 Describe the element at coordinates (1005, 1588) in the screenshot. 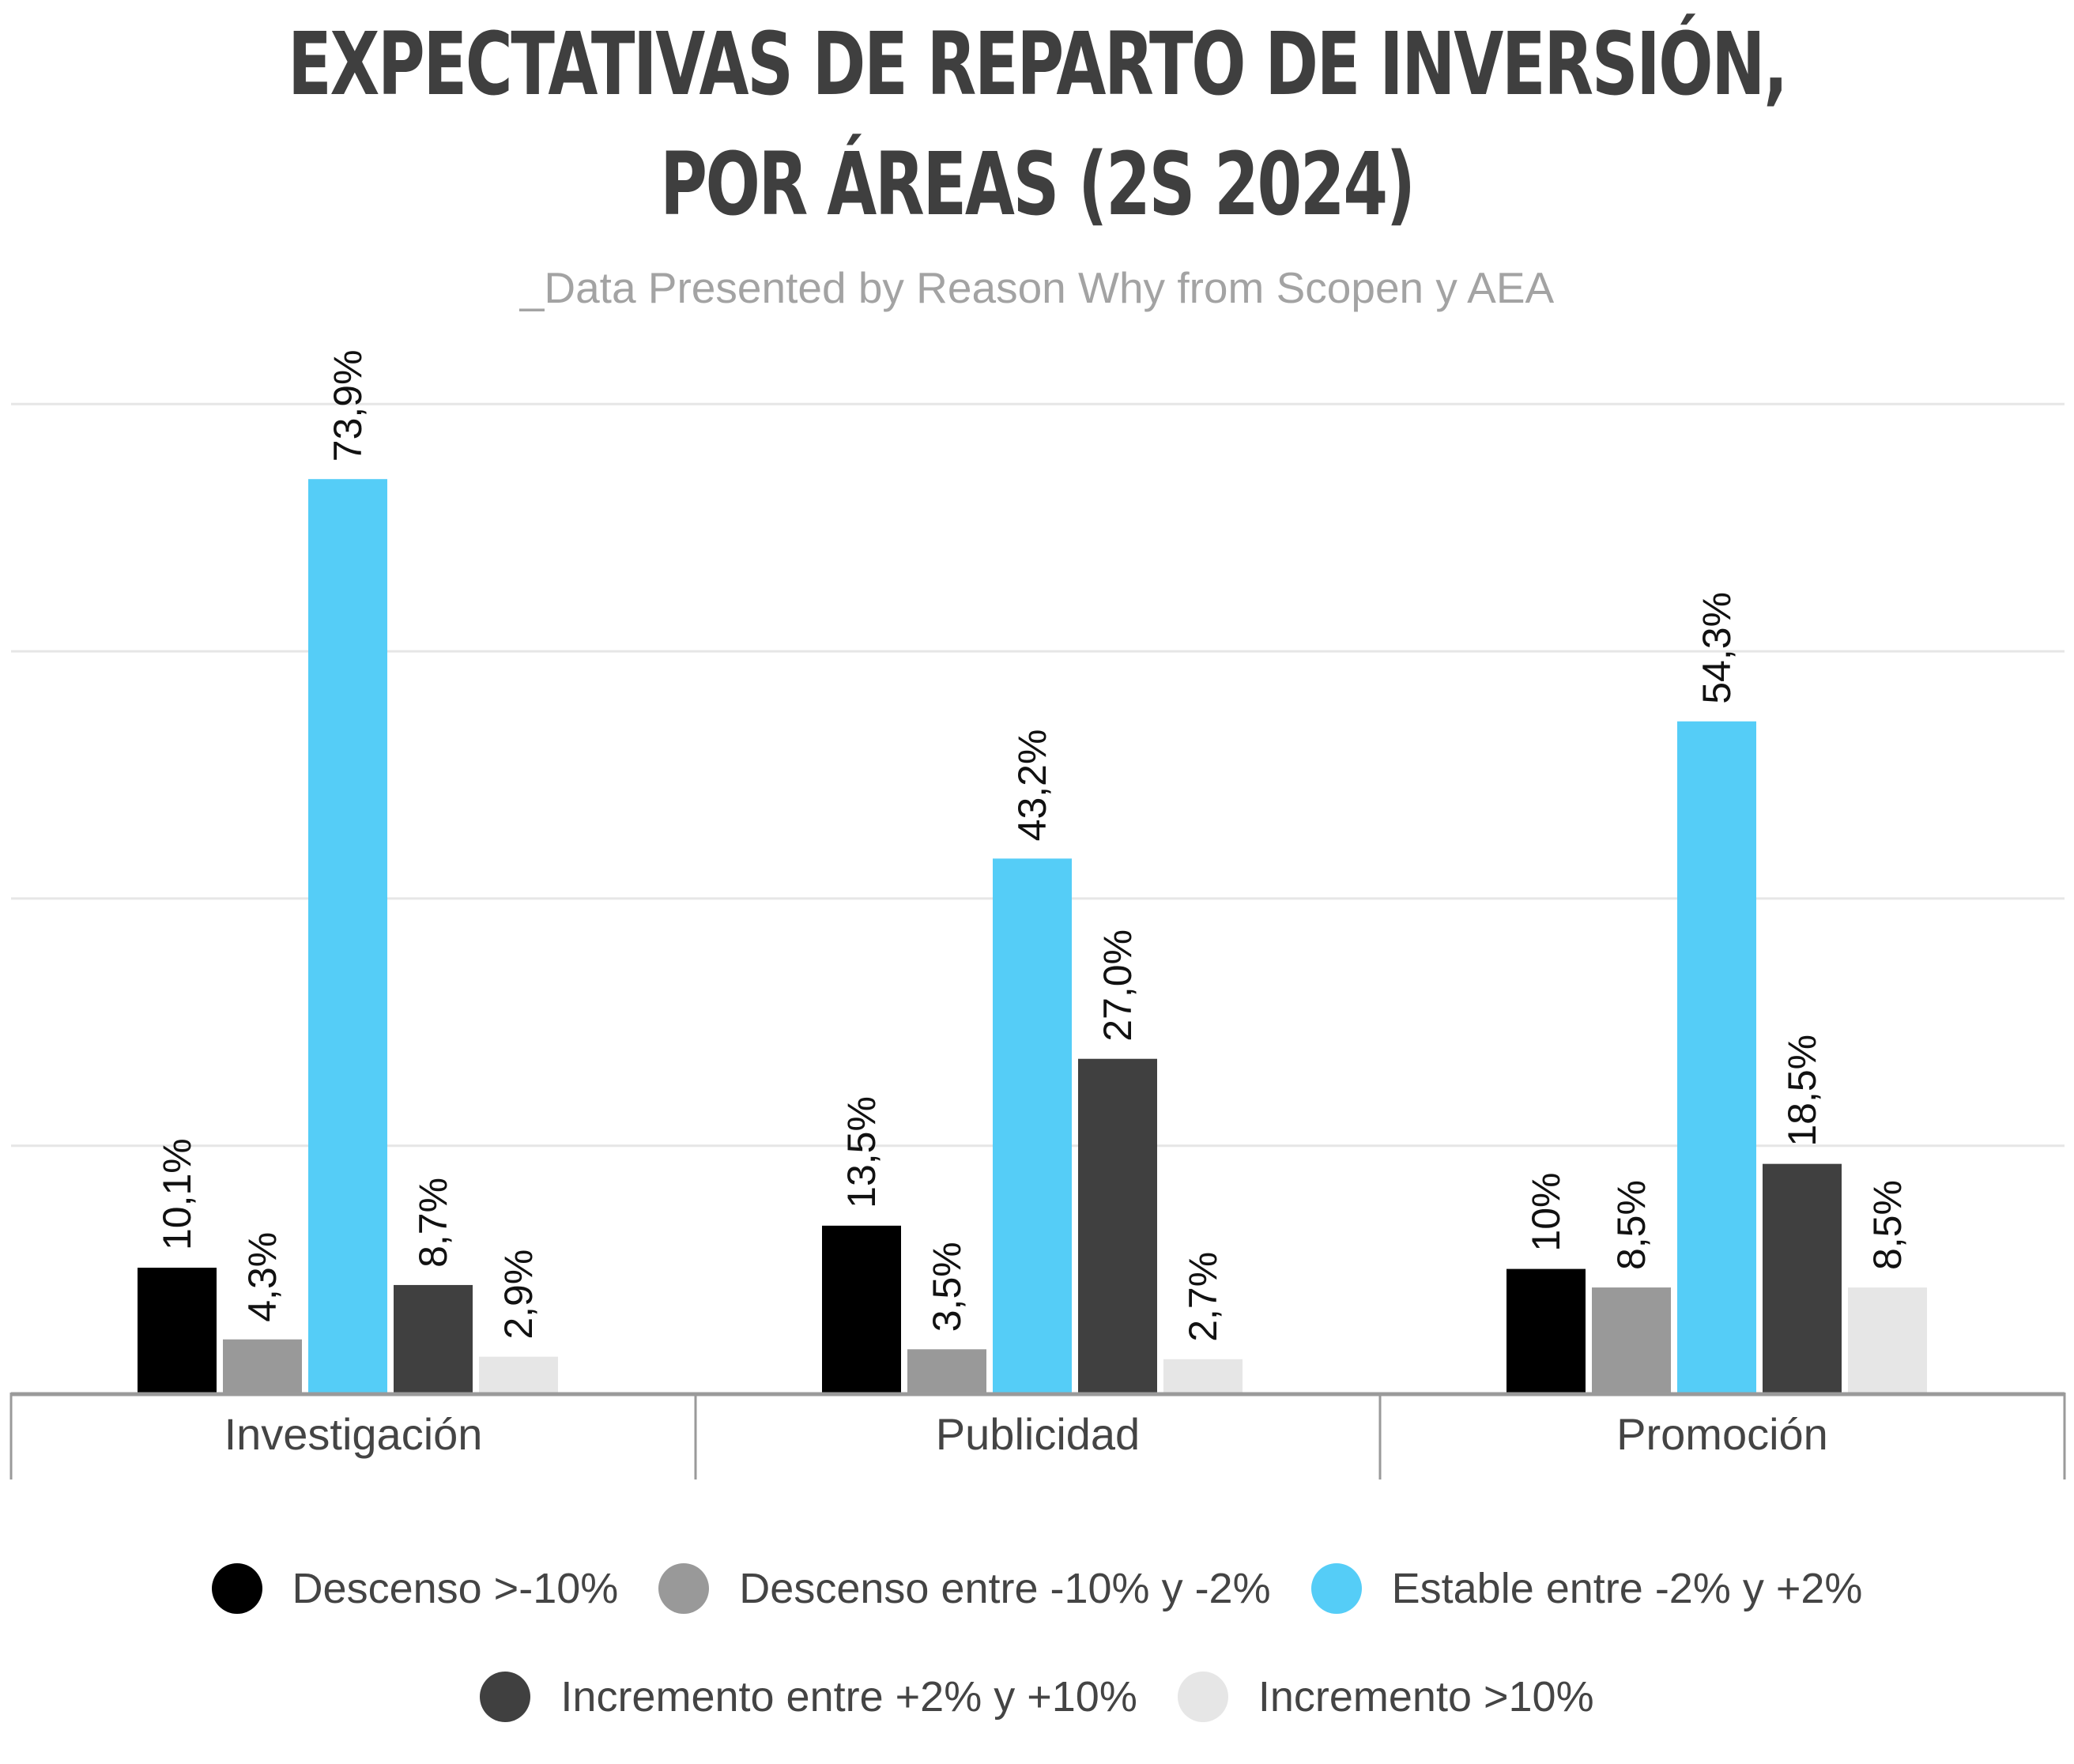

I see `legend-label-descenso-entre: Descenso entre -10% y -2%` at that location.